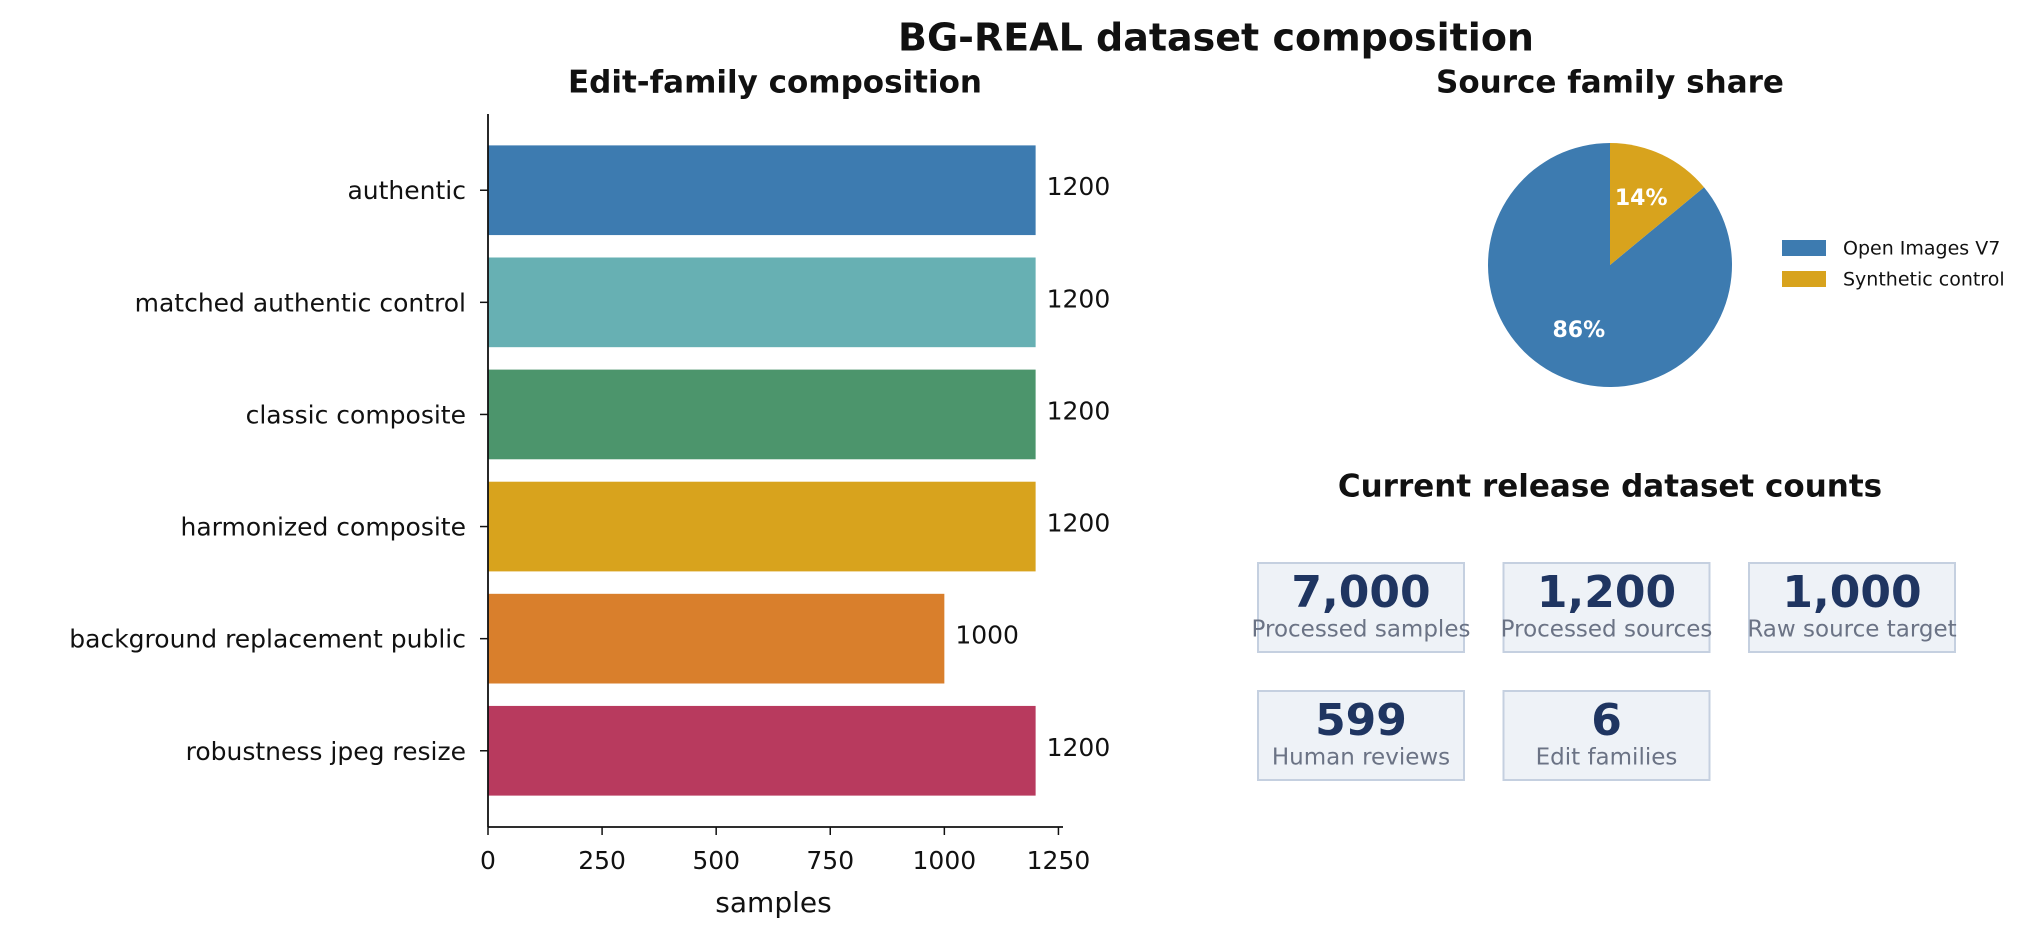  What do you see at coordinates (1851, 592) in the screenshot?
I see `count-value: 1,000` at bounding box center [1851, 592].